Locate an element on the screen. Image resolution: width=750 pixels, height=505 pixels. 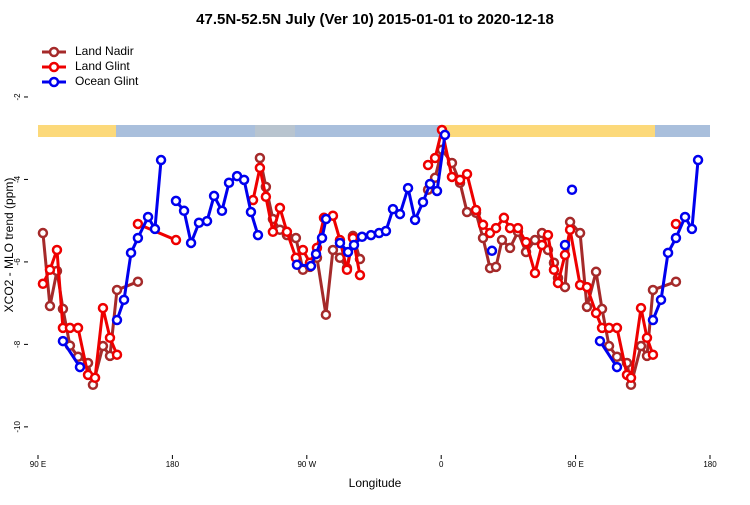
legend-label: Ocean Glint is located at coordinates (107, 81).